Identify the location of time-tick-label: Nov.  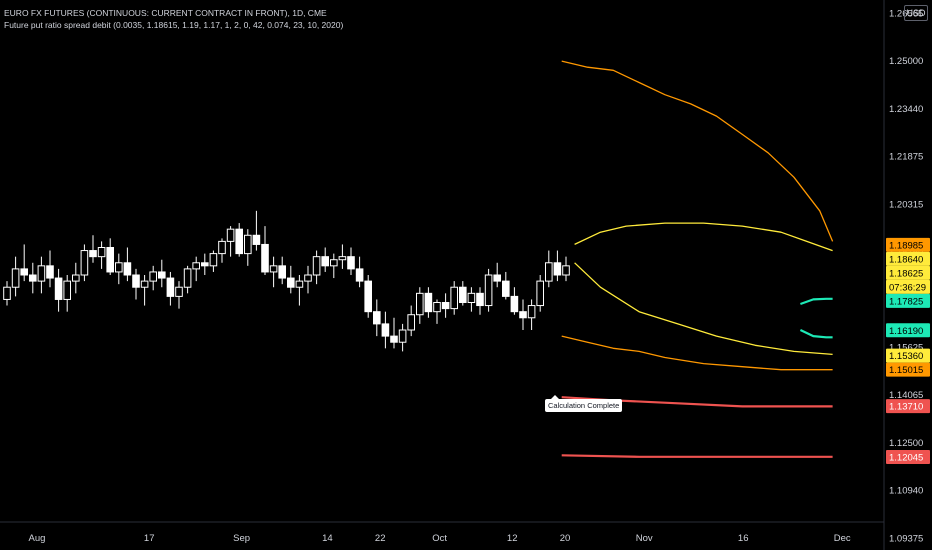
(644, 538).